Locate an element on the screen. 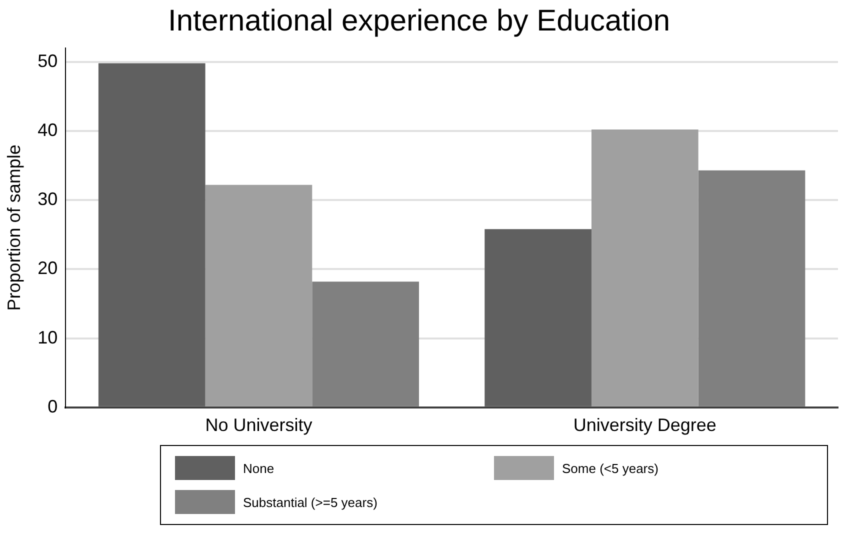 The image size is (860, 547). legend-label: None is located at coordinates (258, 468).